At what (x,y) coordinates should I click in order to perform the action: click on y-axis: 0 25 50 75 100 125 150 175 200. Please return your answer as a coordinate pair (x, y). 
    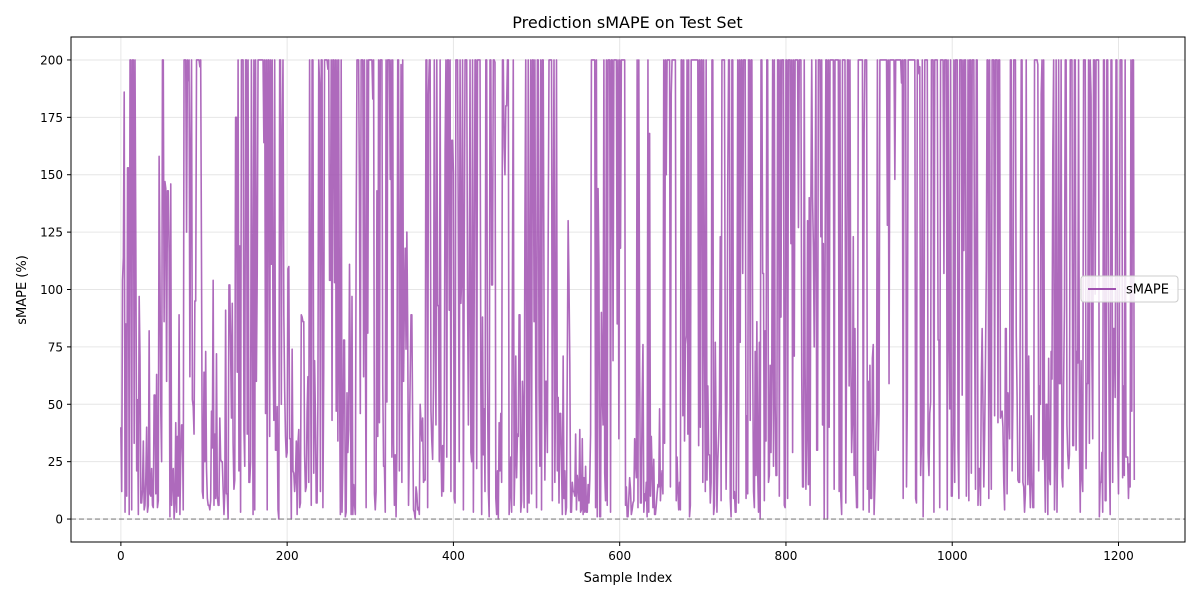
    Looking at the image, I should click on (55, 290).